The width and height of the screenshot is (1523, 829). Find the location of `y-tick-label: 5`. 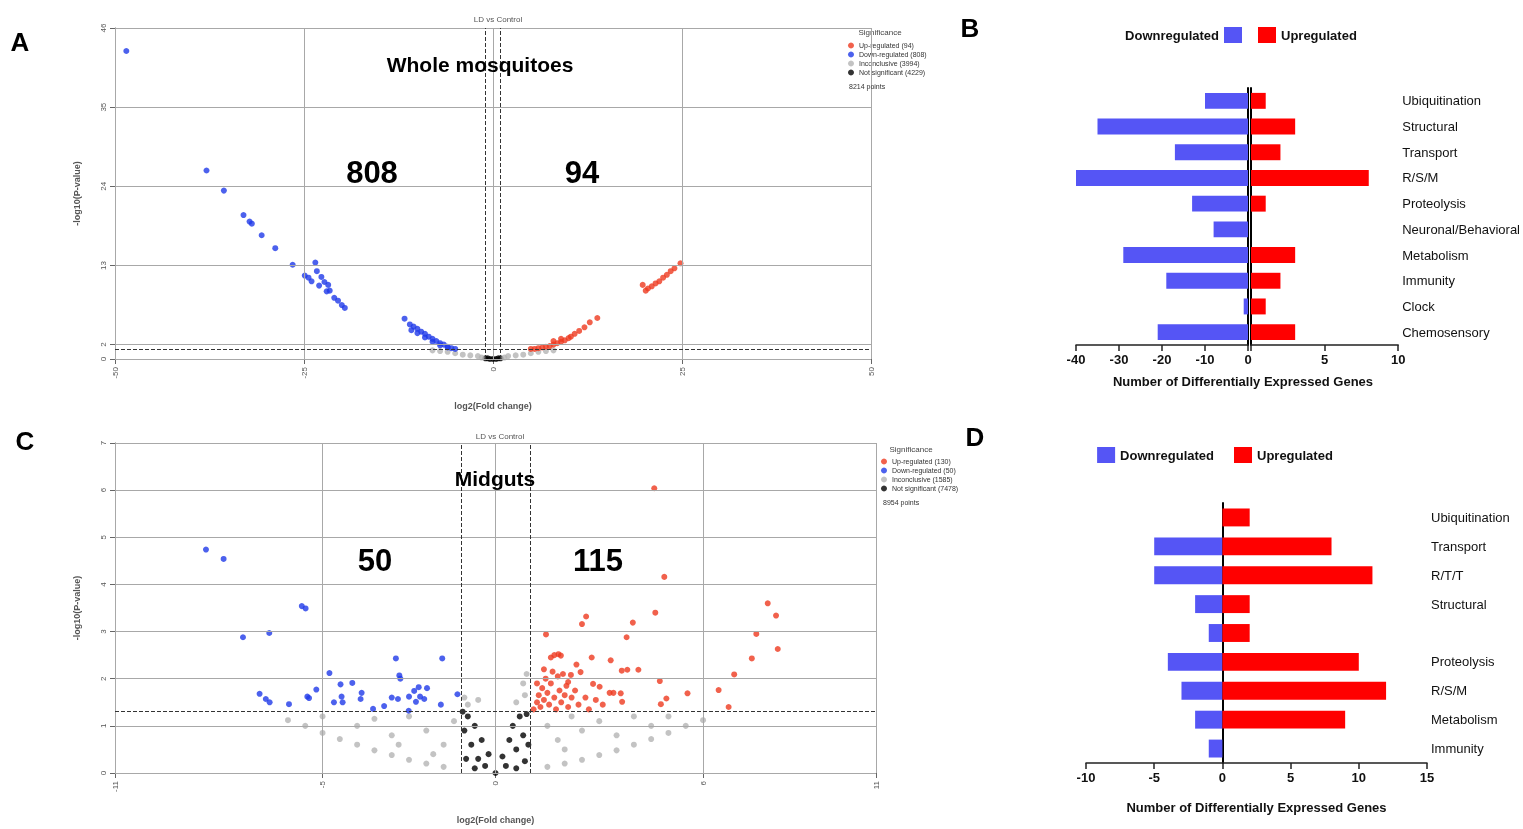

y-tick-label: 5 is located at coordinates (103, 537).